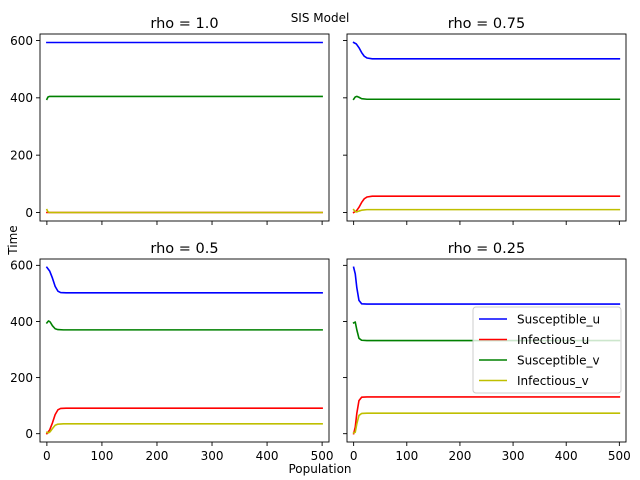 The width and height of the screenshot is (640, 480). I want to click on panel-title: rho = 0.5, so click(184, 249).